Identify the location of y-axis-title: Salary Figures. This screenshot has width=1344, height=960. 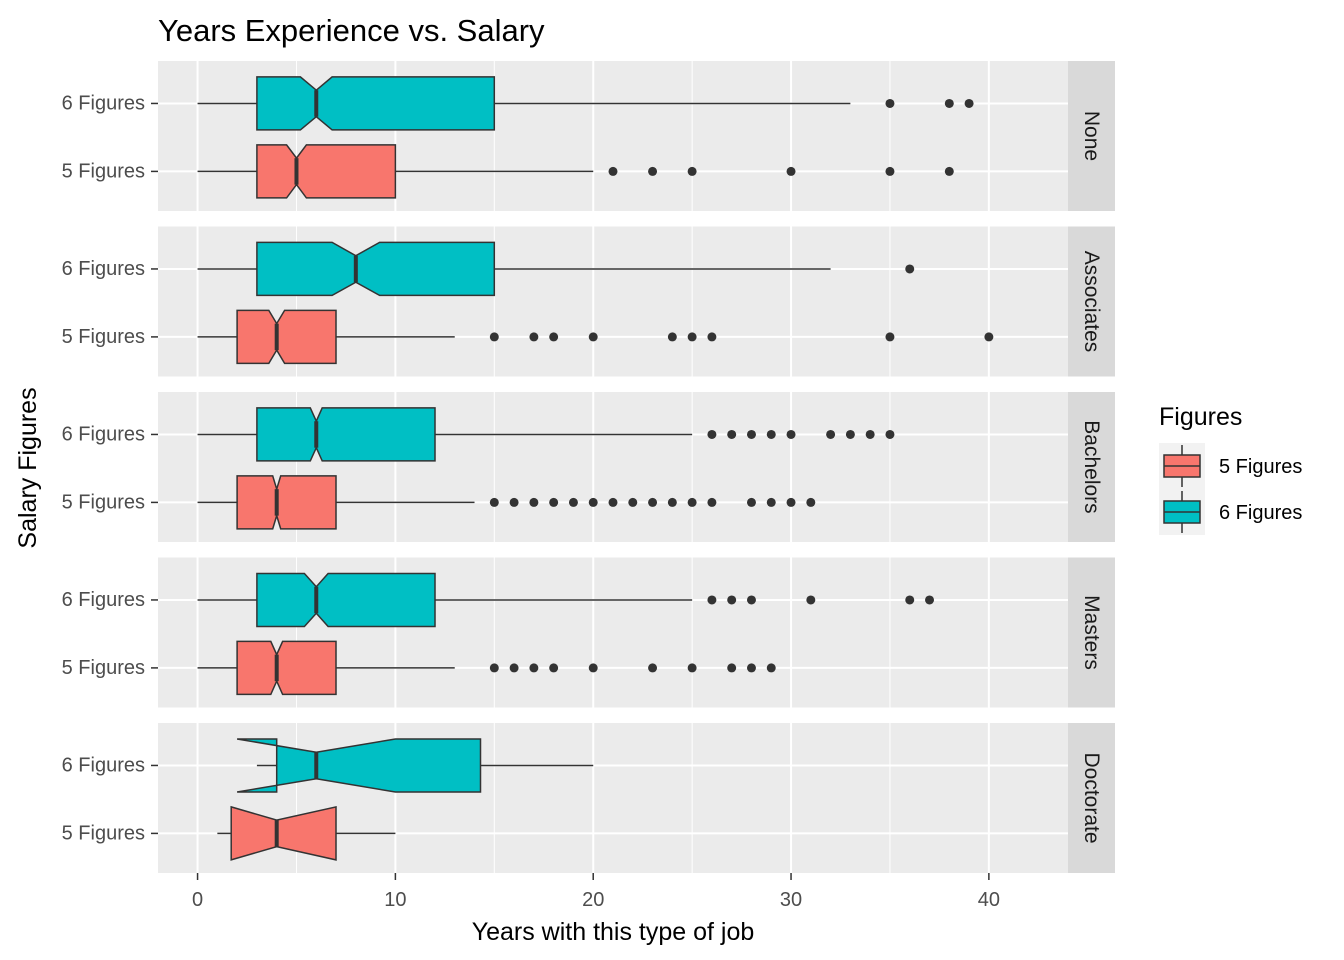
(28, 467).